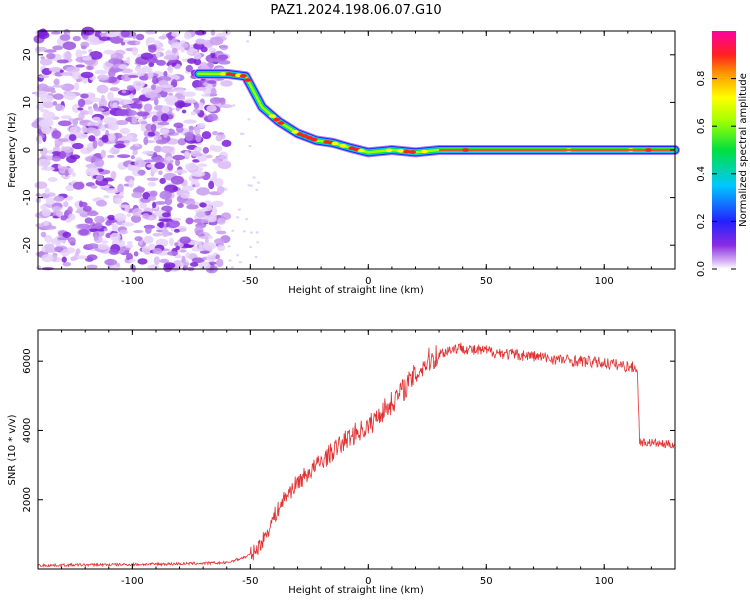  Describe the element at coordinates (356, 590) in the screenshot. I see `snr-x-label: Height of straight line (km)` at that location.